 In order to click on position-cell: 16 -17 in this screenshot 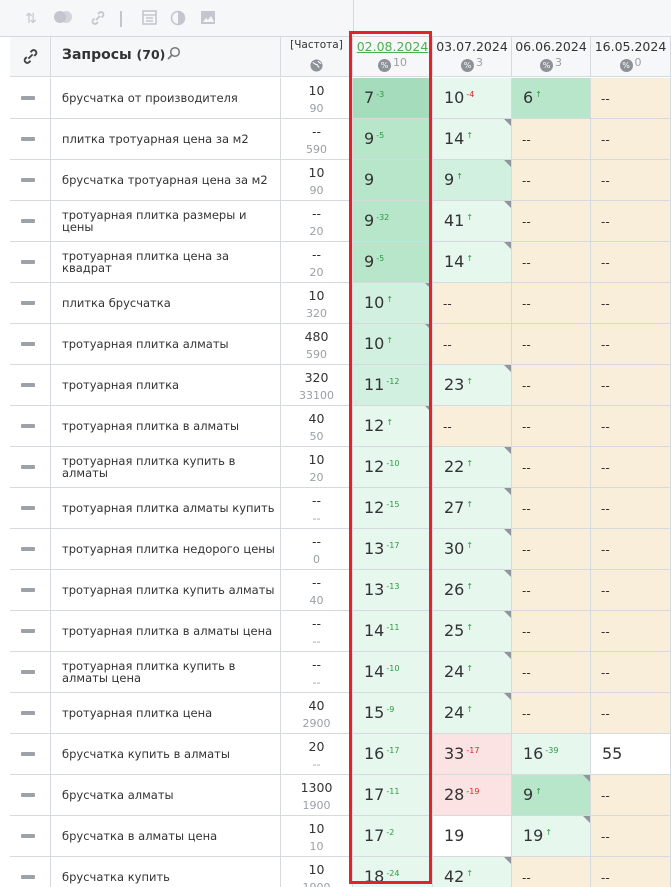, I will do `click(393, 754)`.